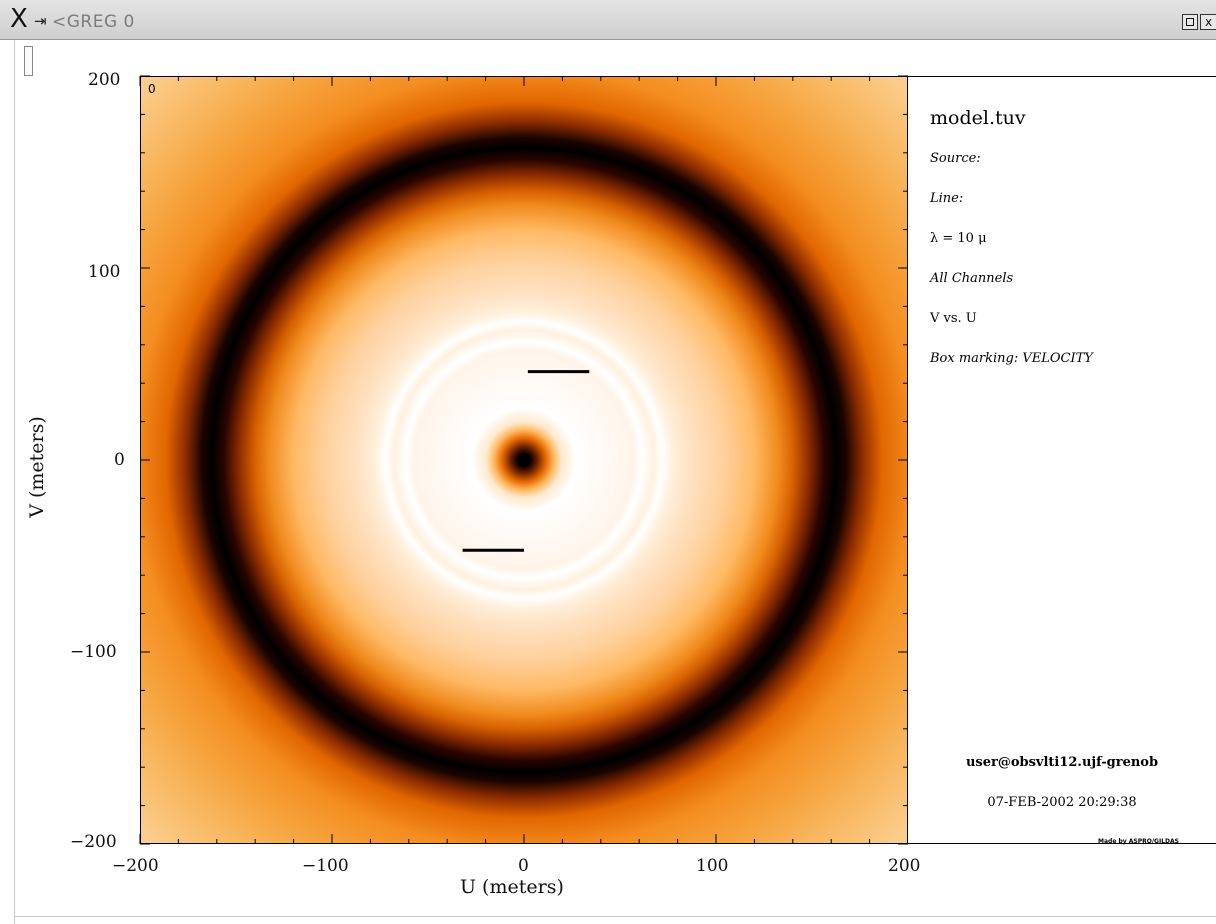  I want to click on x-tick-label: −100, so click(325, 866).